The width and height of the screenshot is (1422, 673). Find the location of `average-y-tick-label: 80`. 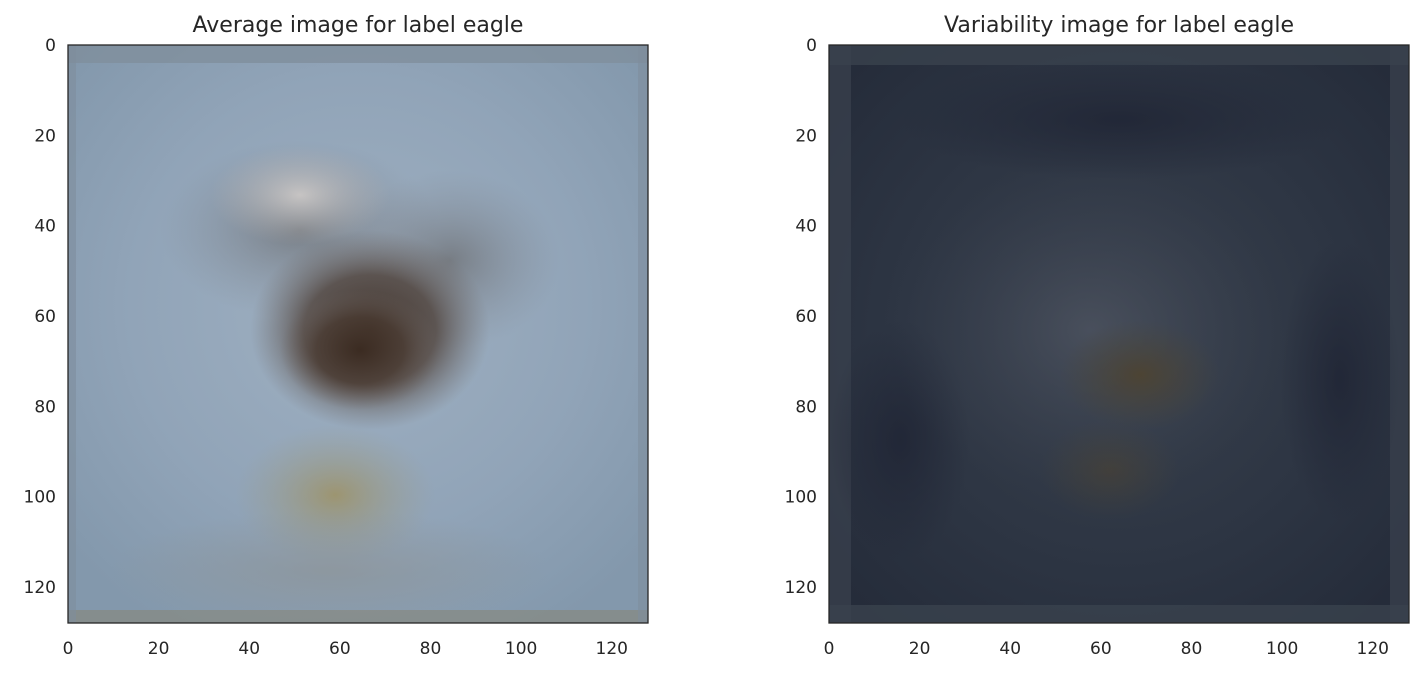

average-y-tick-label: 80 is located at coordinates (45, 407).